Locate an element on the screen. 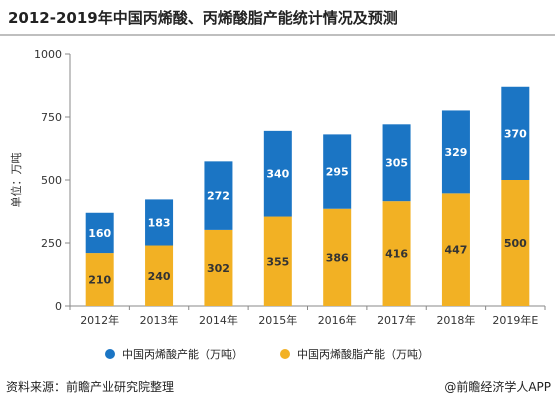 Image resolution: width=555 pixels, height=408 pixels. data-label-acrylate: 447 is located at coordinates (455, 250).